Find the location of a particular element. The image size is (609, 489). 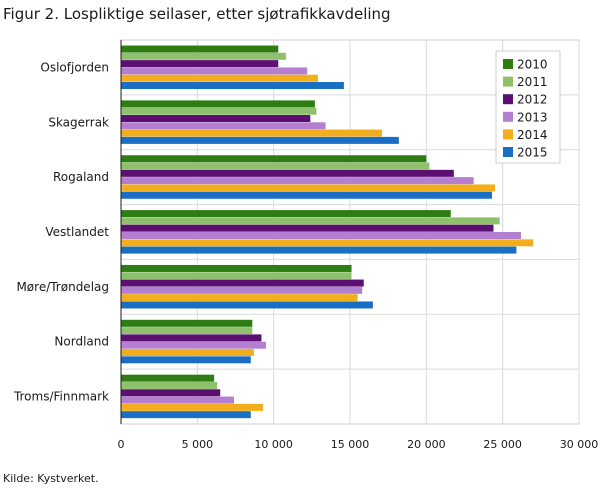

x-tick-label: 0 is located at coordinates (121, 444).